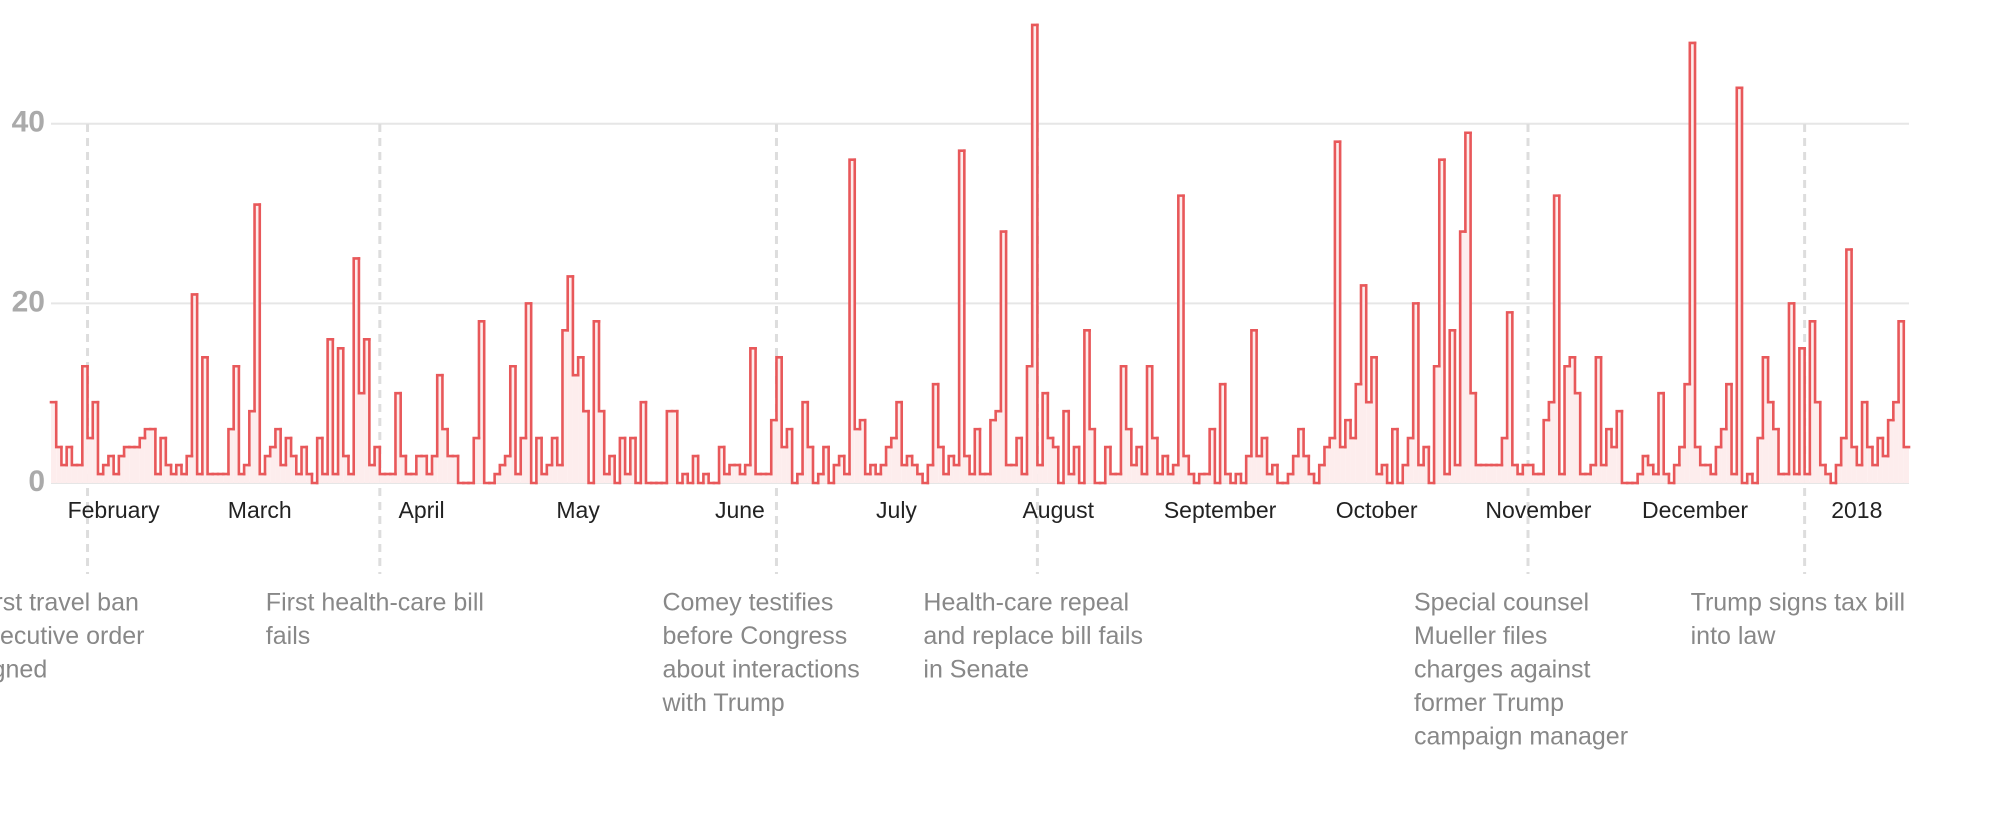  What do you see at coordinates (1489, 703) in the screenshot?
I see `annotation-text: former Trump` at bounding box center [1489, 703].